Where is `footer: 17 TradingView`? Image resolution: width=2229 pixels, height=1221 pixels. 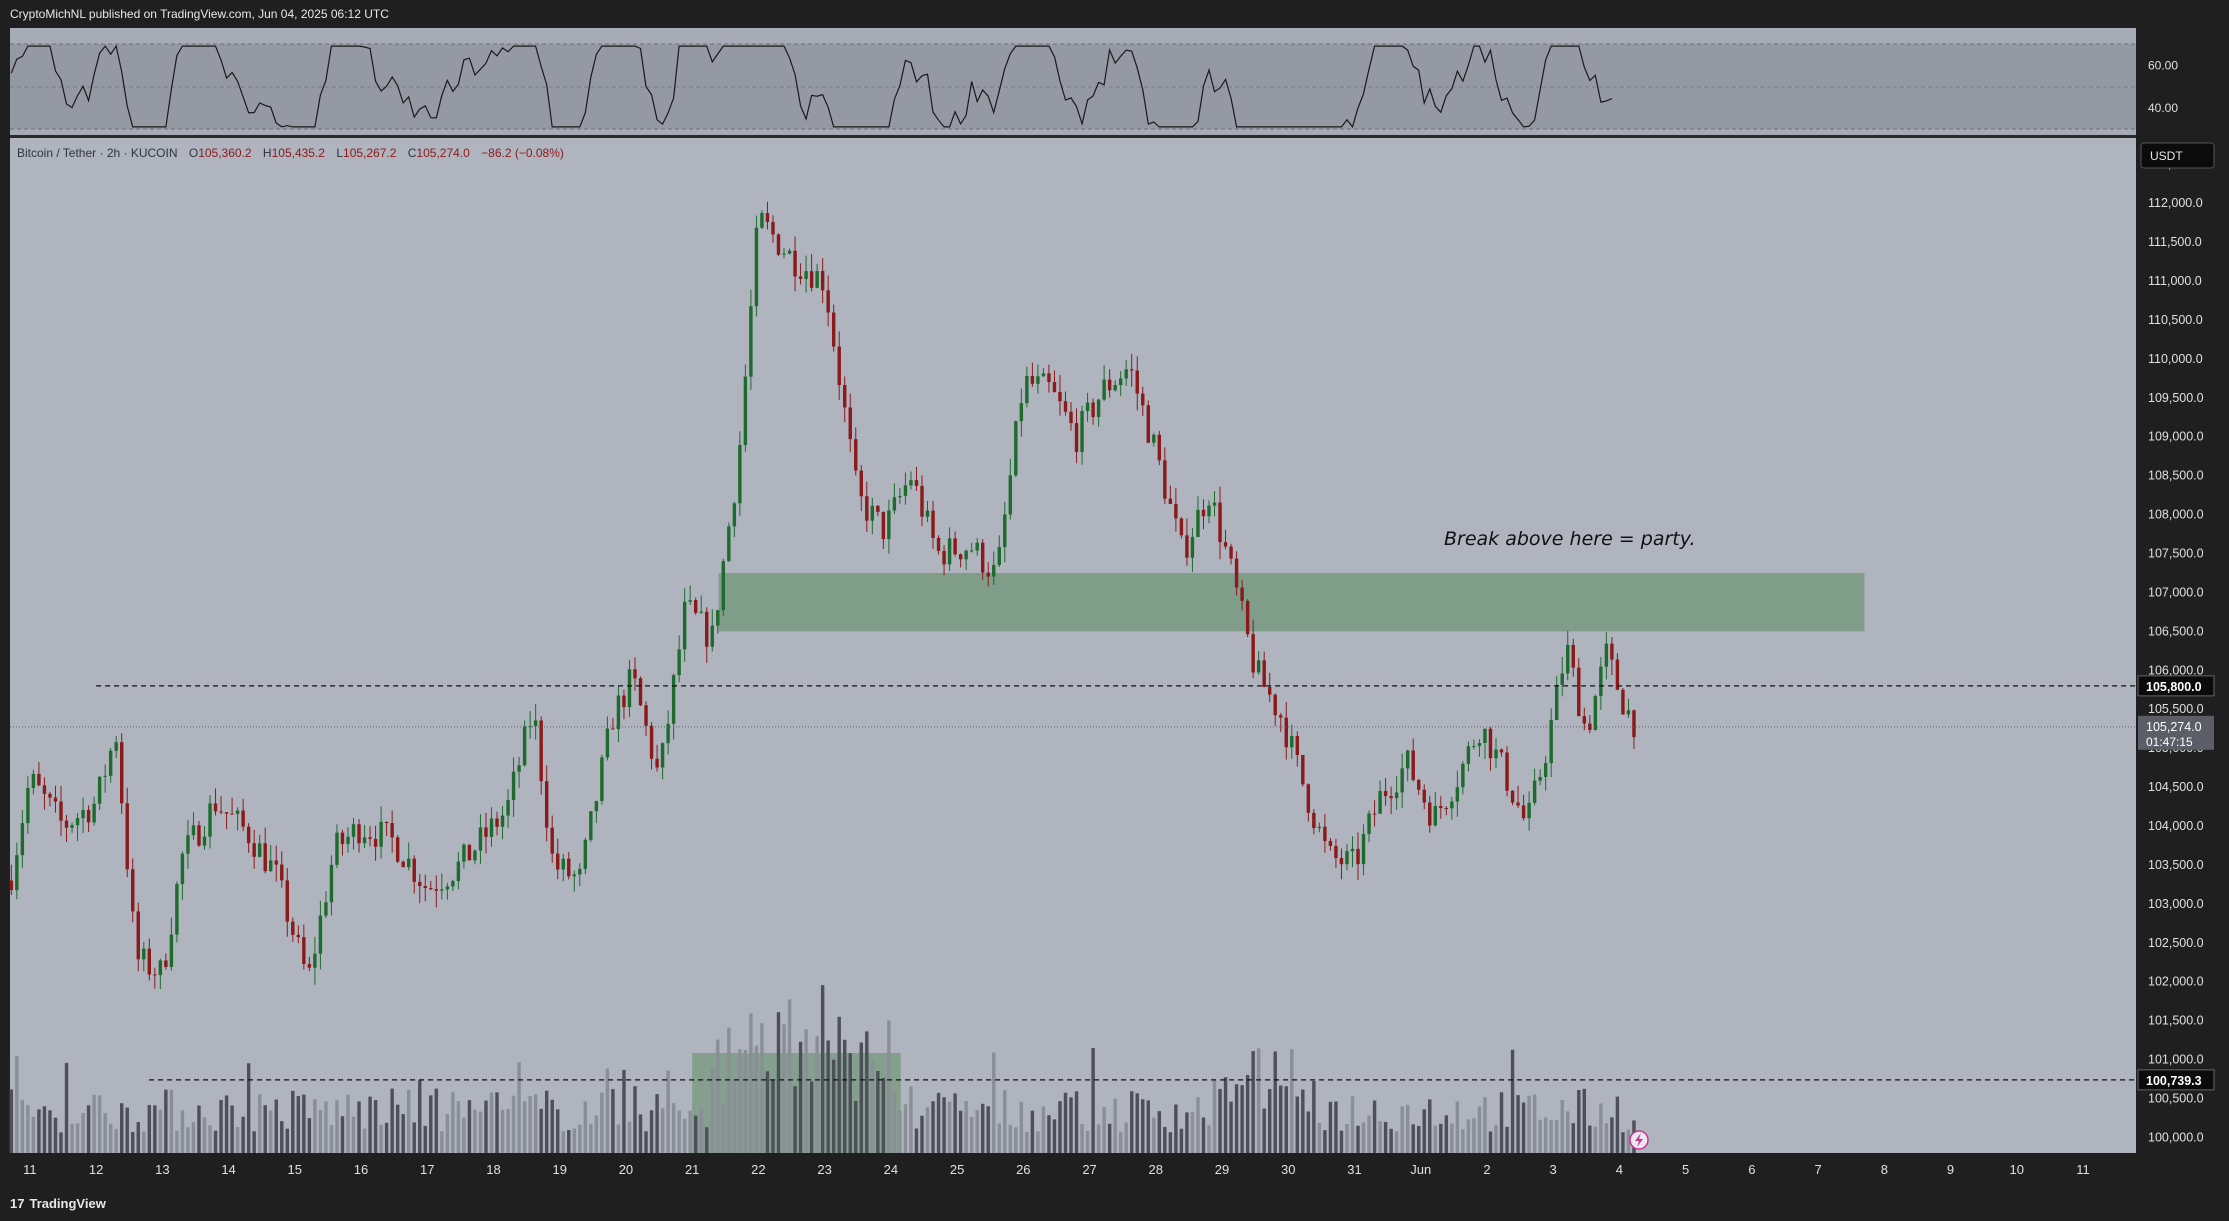 footer: 17 TradingView is located at coordinates (1114, 1203).